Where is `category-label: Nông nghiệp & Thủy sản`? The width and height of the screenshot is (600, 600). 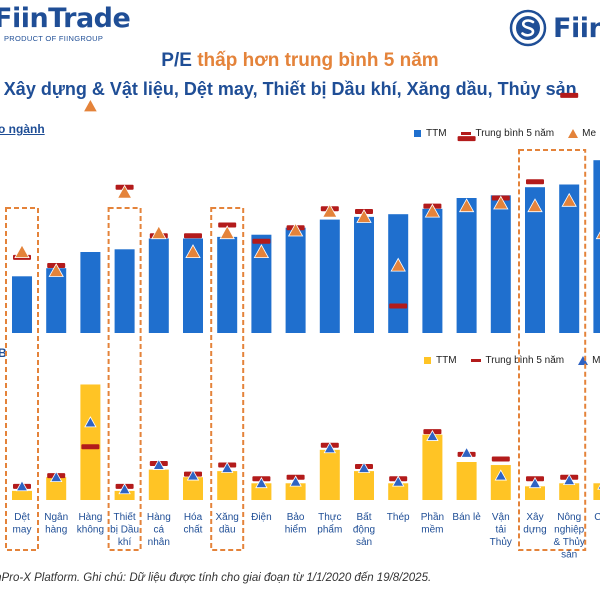 category-label: Nông nghiệp & Thủy sản is located at coordinates (569, 536).